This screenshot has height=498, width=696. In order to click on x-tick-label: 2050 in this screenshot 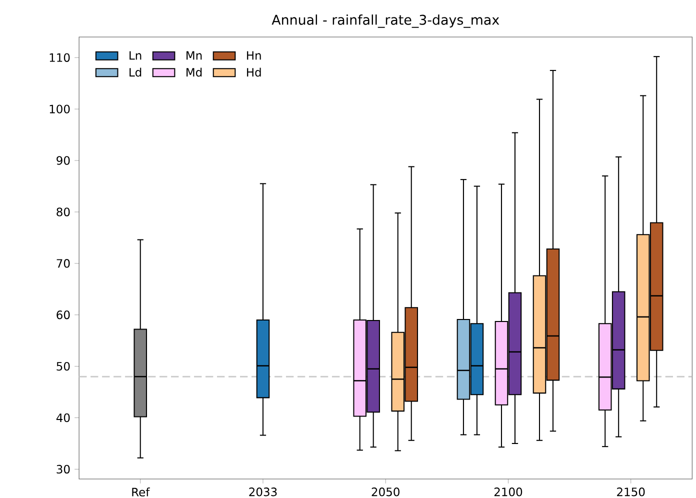, I will do `click(386, 491)`.